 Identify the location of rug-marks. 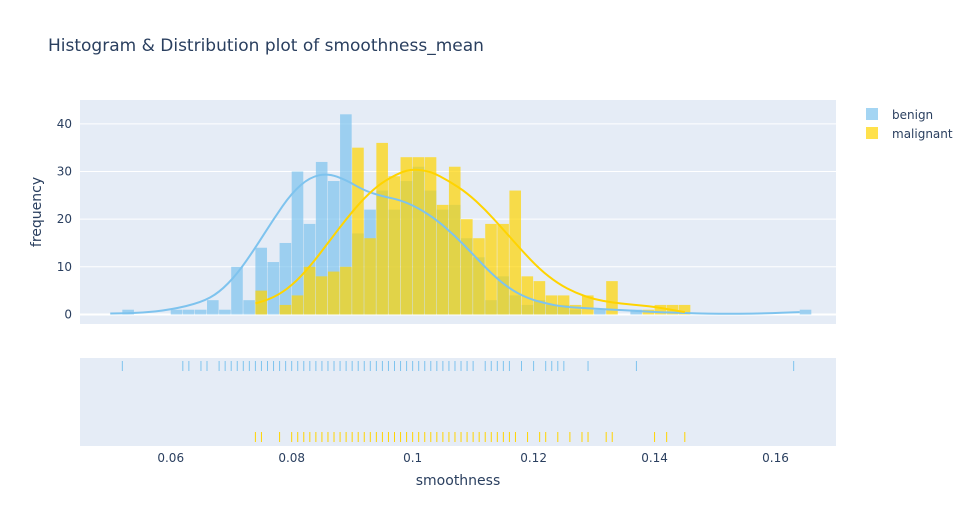
(458, 401).